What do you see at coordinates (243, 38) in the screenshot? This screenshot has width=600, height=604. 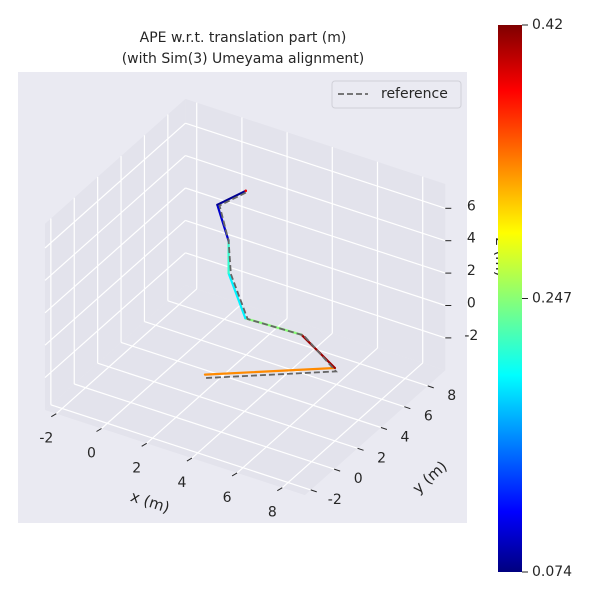 I see `chart-title: APE w.r.t. translation part (m)` at bounding box center [243, 38].